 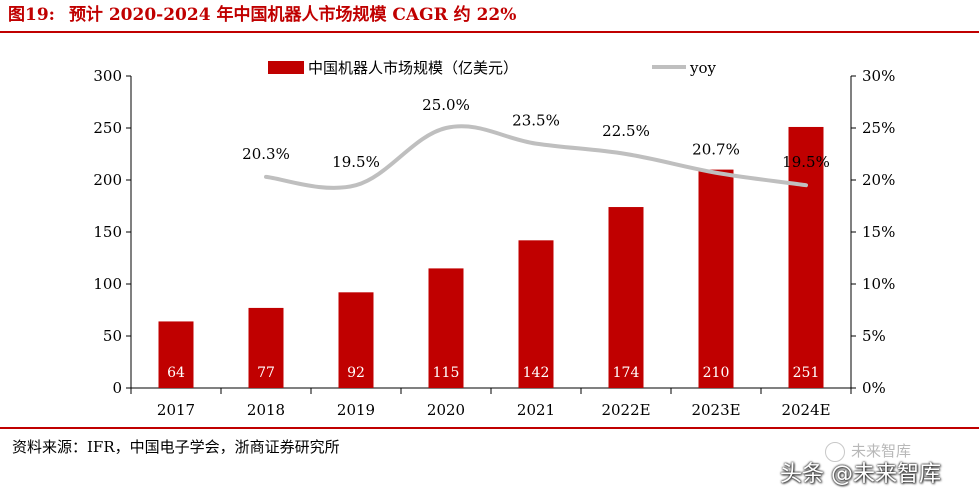 I want to click on x-tick-label: 2017, so click(x=176, y=410).